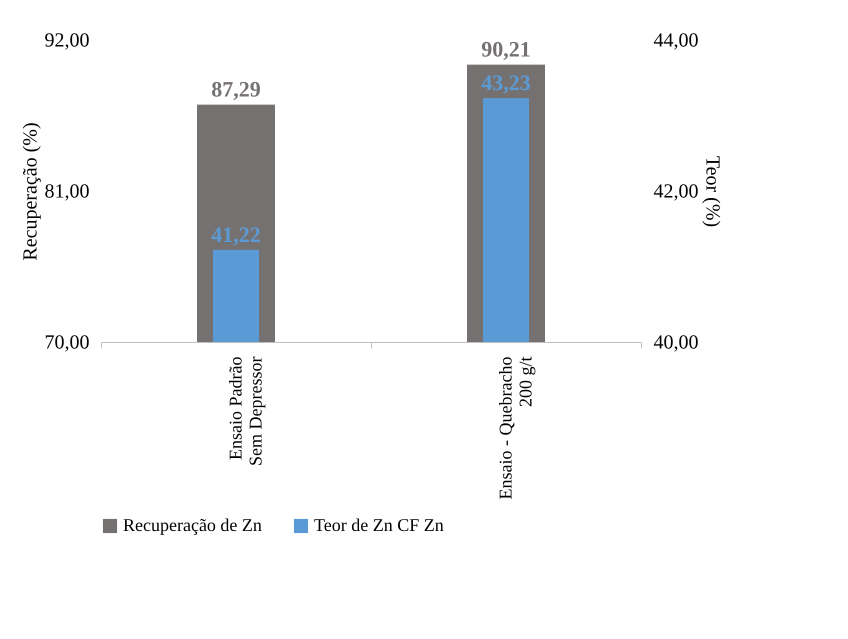 The image size is (848, 639). What do you see at coordinates (31, 191) in the screenshot?
I see `y-axis-title: Recuperação (%)` at bounding box center [31, 191].